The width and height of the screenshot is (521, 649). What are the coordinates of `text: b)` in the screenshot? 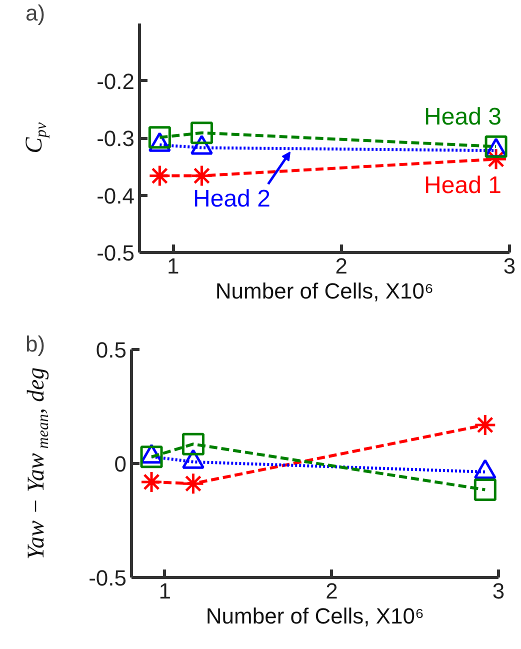 It's located at (36, 344).